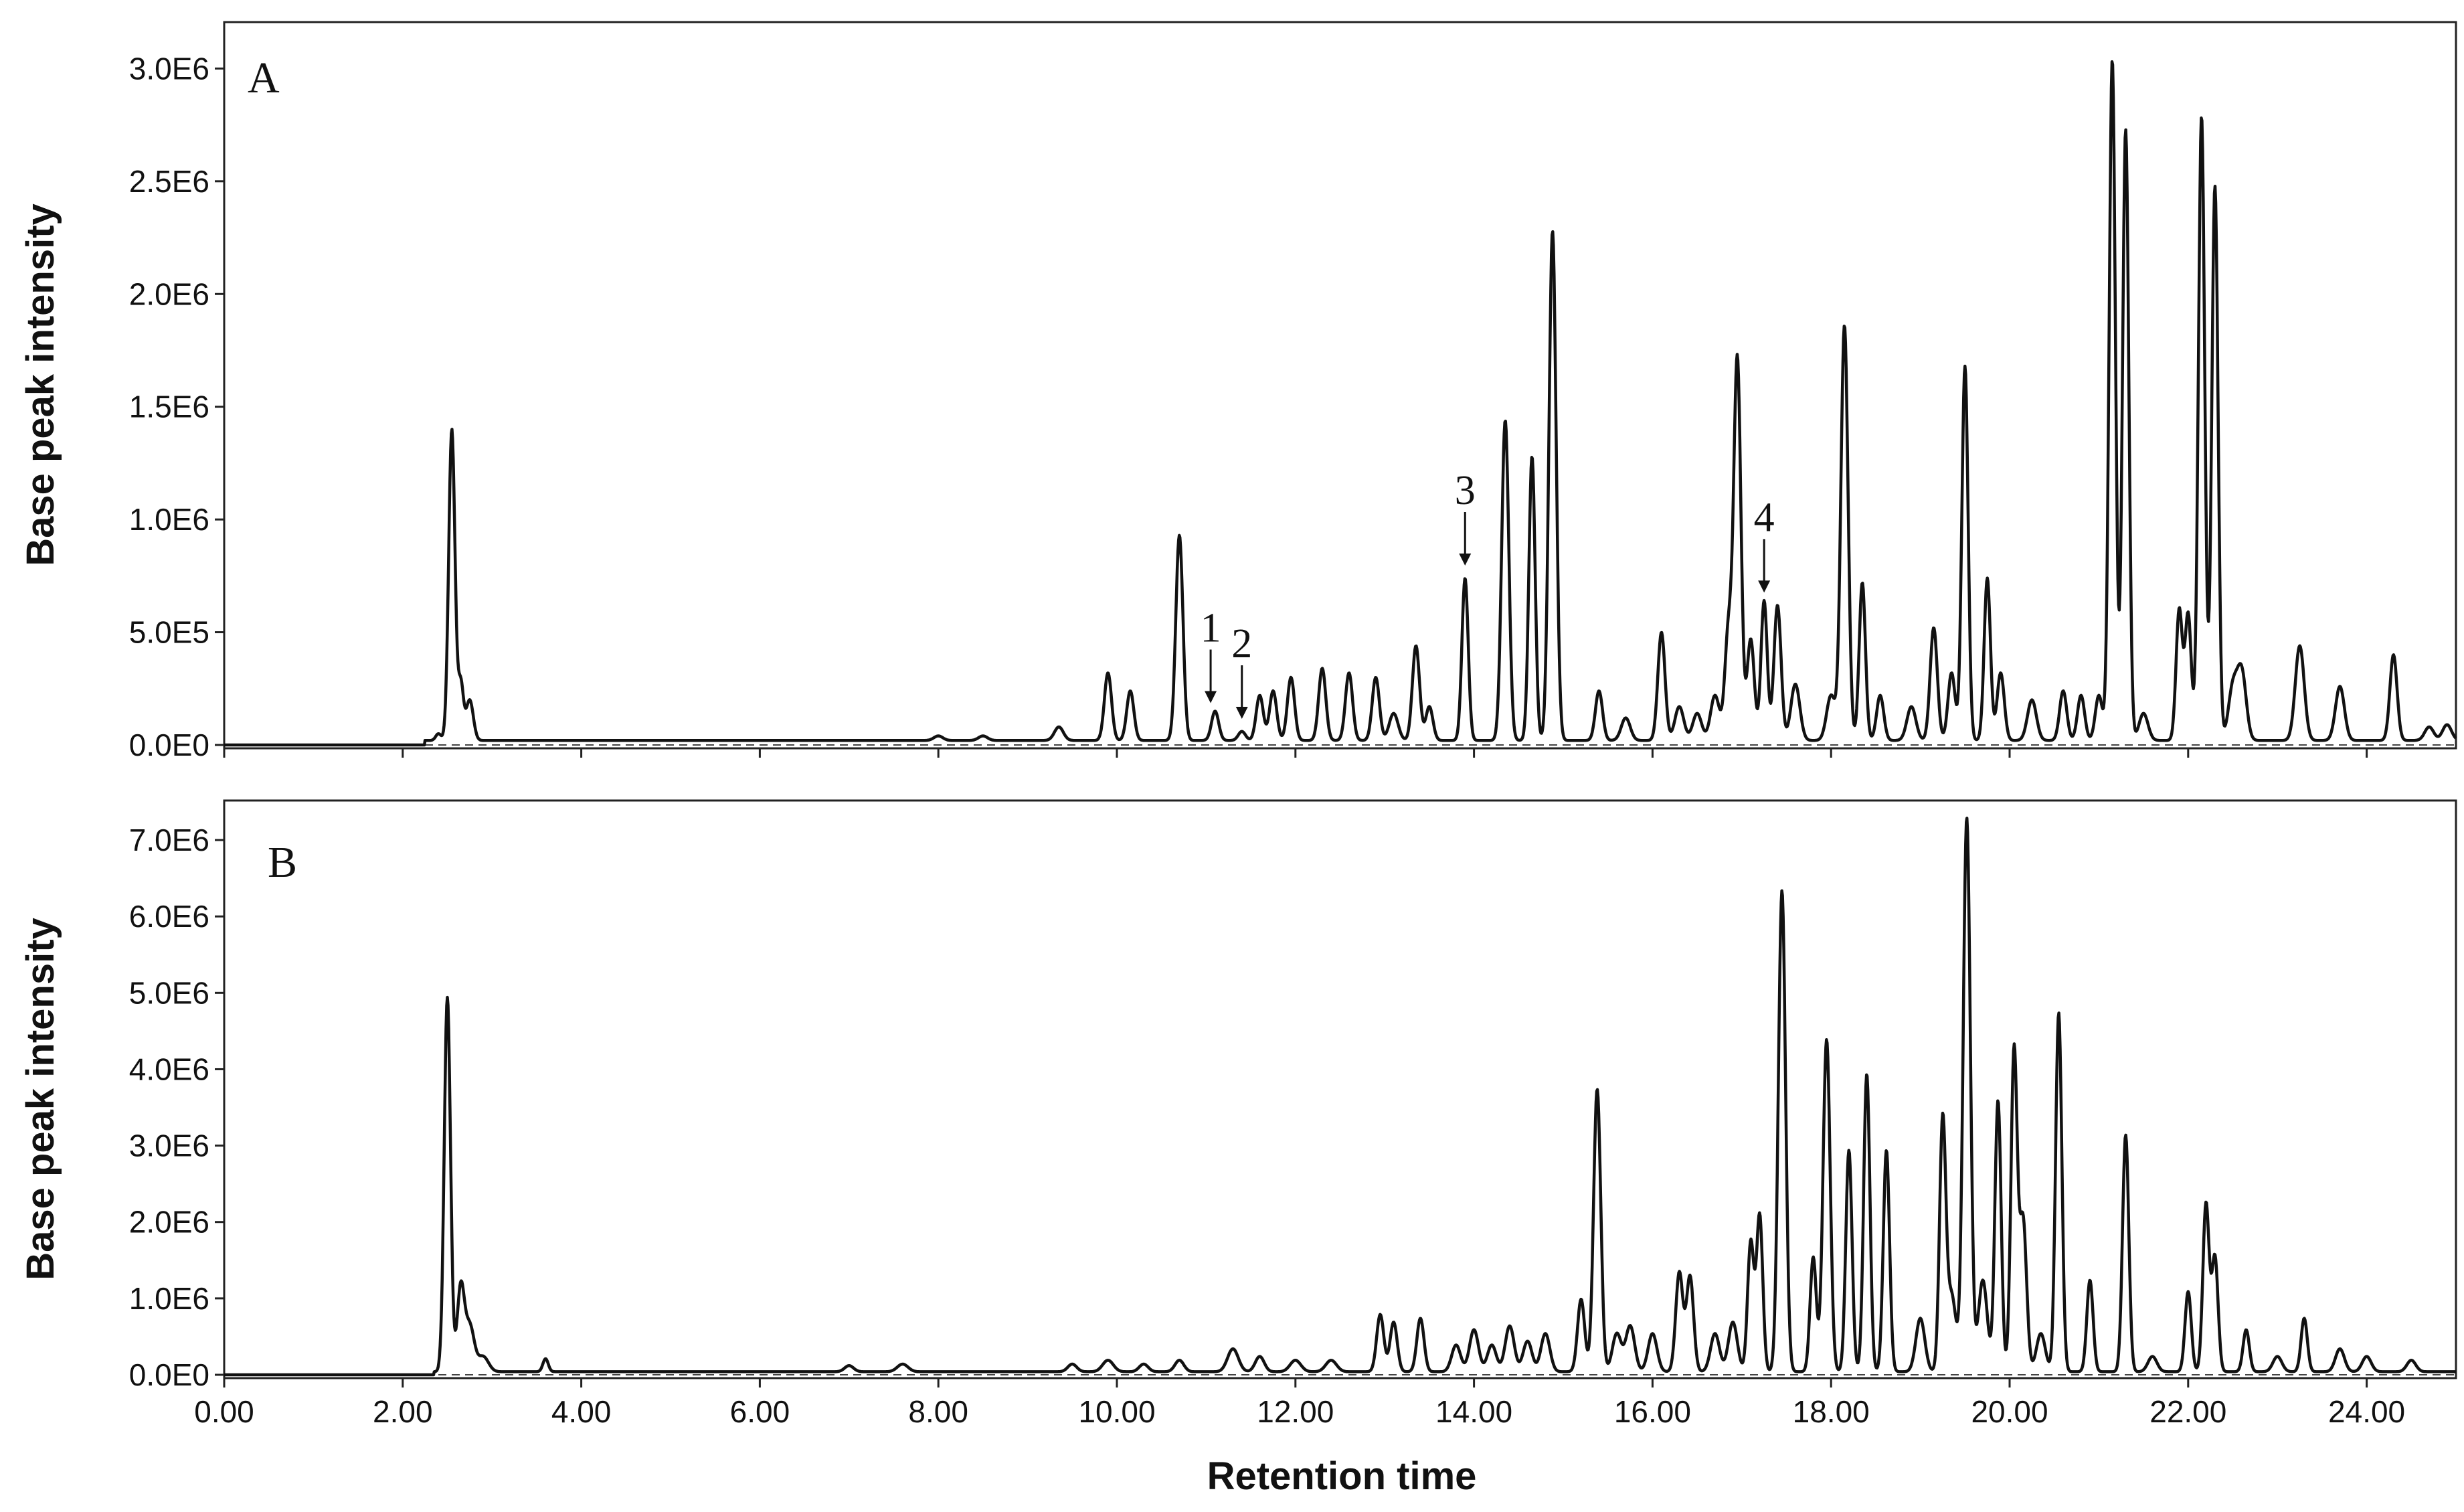 The height and width of the screenshot is (1512, 2464). What do you see at coordinates (169, 840) in the screenshot?
I see `panel-b-y-tick-label: 7.0E6` at bounding box center [169, 840].